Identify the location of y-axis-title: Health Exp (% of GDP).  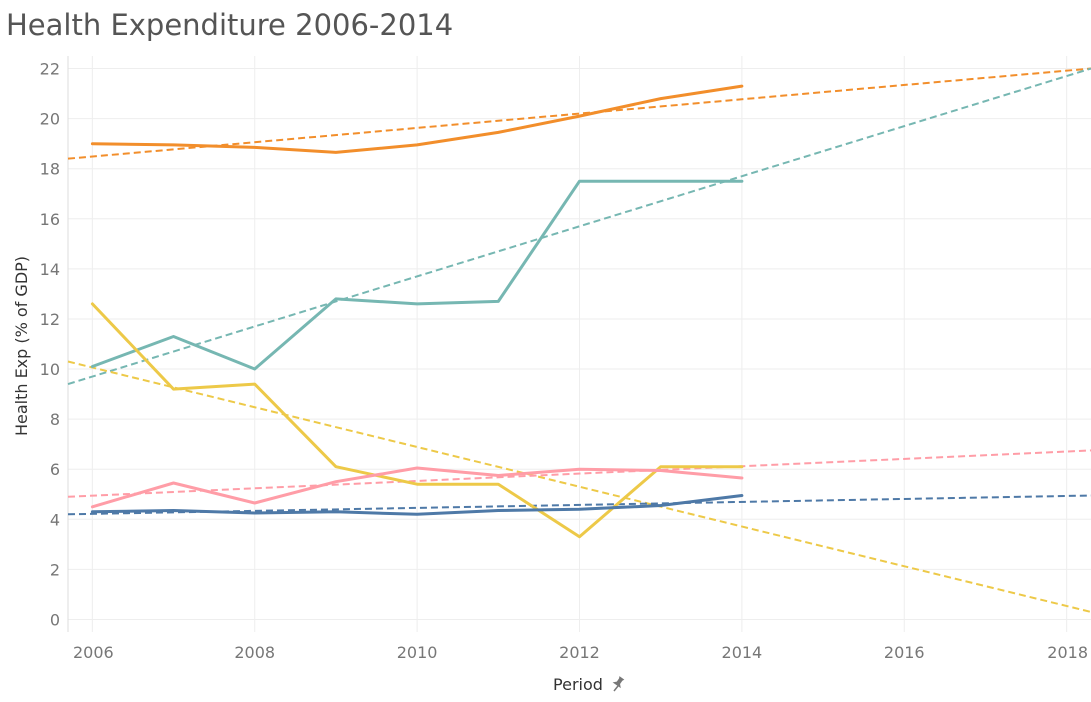
(21, 346).